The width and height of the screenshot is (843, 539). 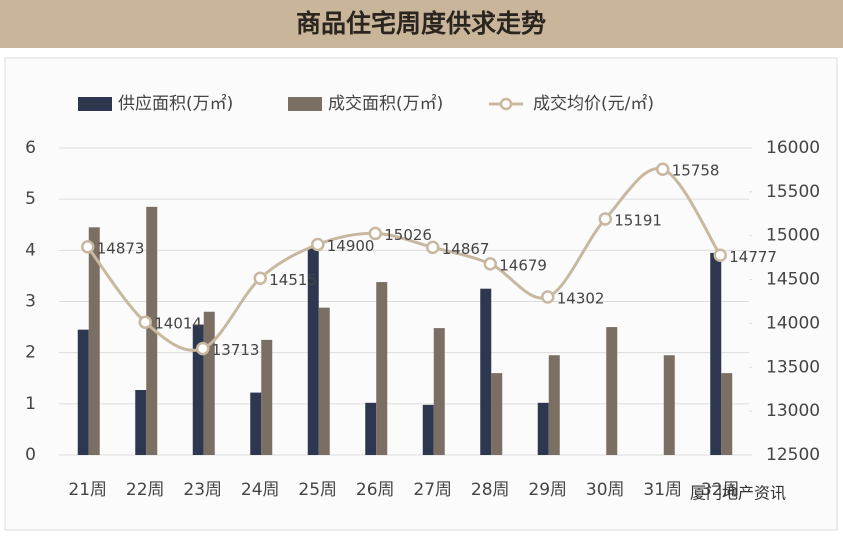 What do you see at coordinates (793, 367) in the screenshot?
I see `y2-tick-label: 13500` at bounding box center [793, 367].